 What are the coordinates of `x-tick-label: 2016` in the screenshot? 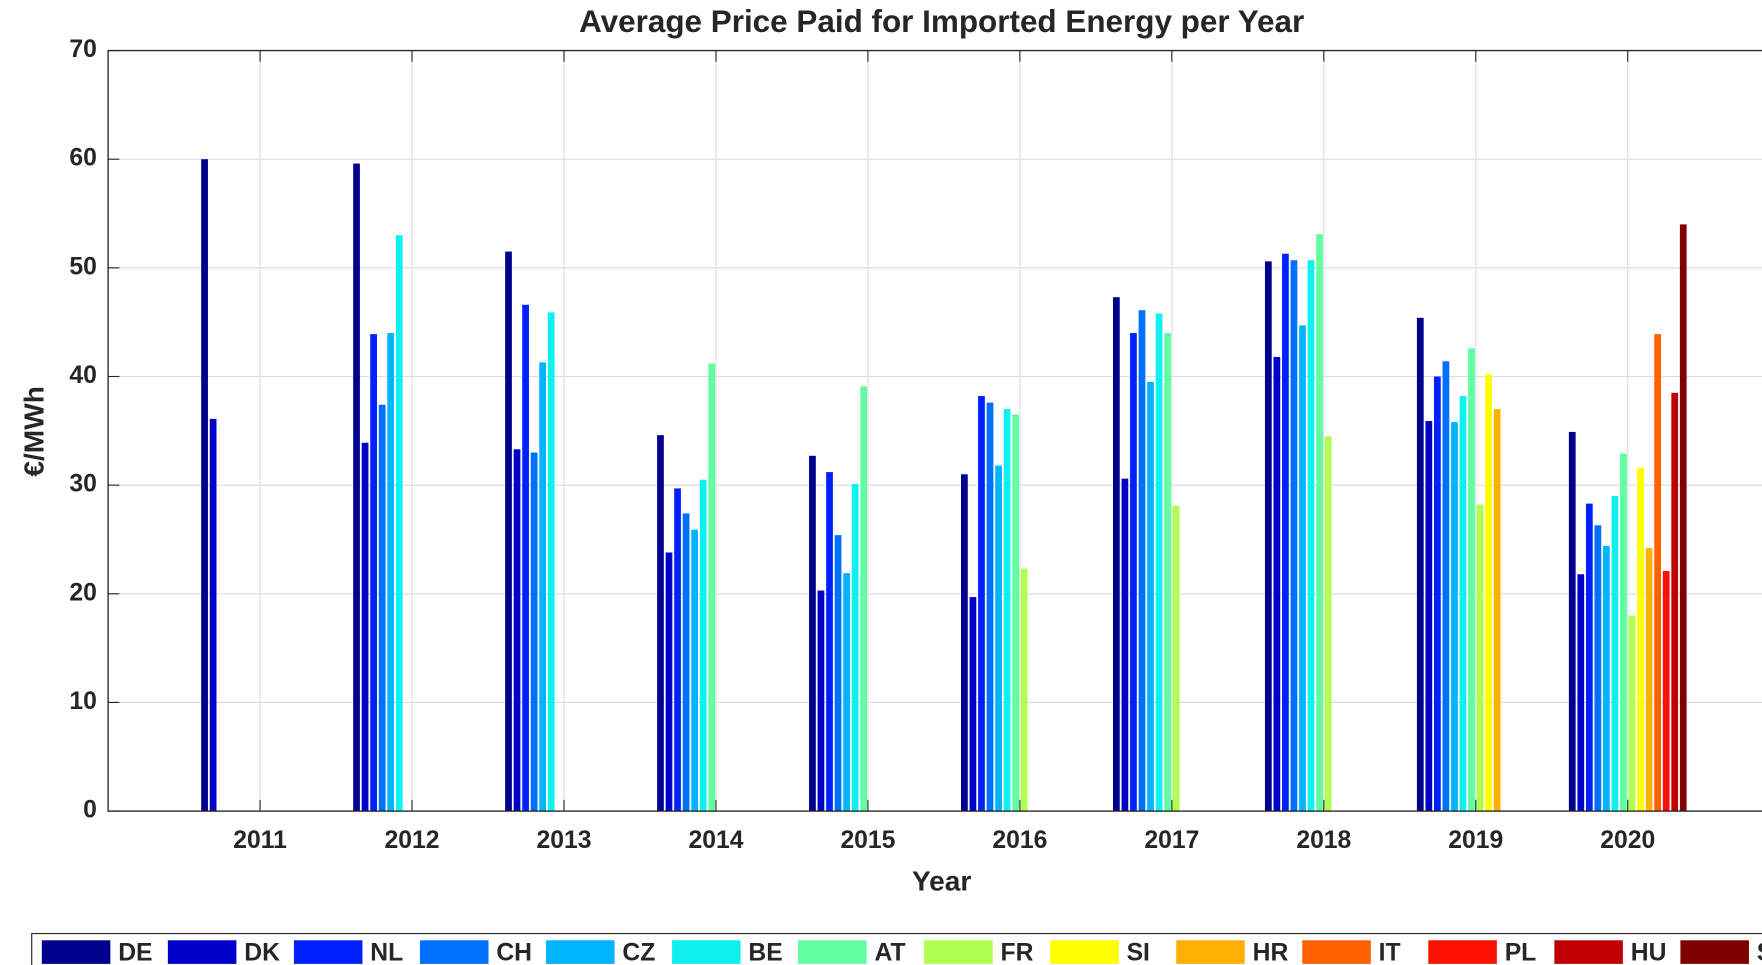 It's located at (1019, 840).